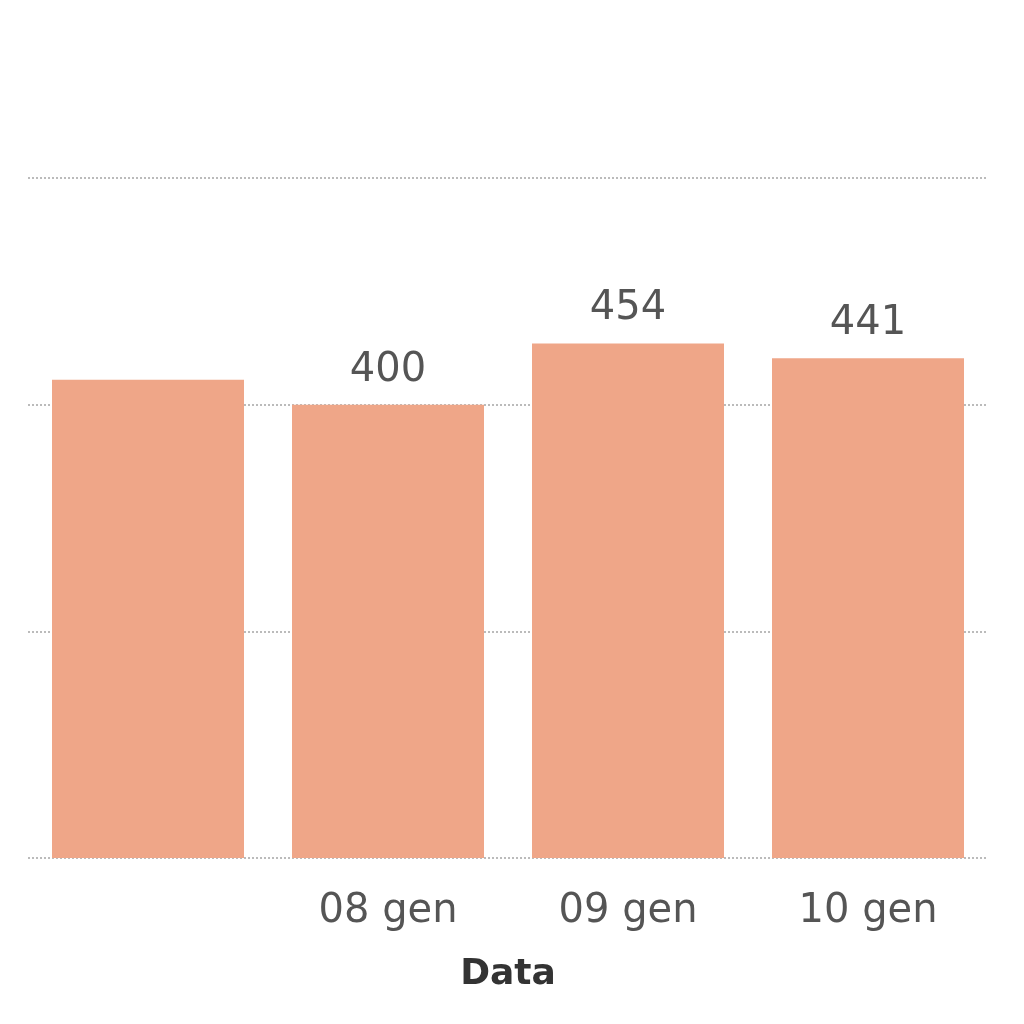 The image size is (1024, 1024). Describe the element at coordinates (868, 908) in the screenshot. I see `x-tick-label: 10 gen` at that location.